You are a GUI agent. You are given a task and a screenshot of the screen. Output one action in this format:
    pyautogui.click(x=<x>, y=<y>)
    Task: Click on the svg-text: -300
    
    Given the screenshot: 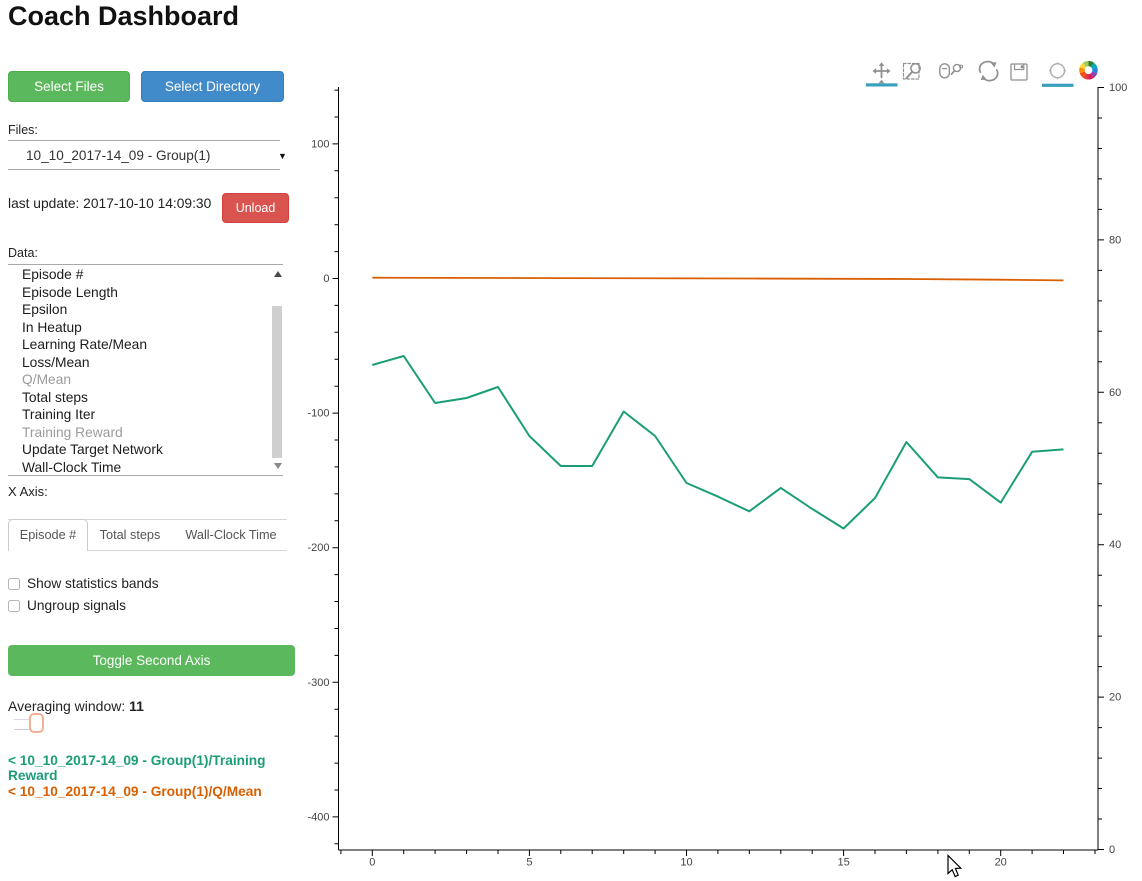 What is the action you would take?
    pyautogui.click(x=318, y=683)
    